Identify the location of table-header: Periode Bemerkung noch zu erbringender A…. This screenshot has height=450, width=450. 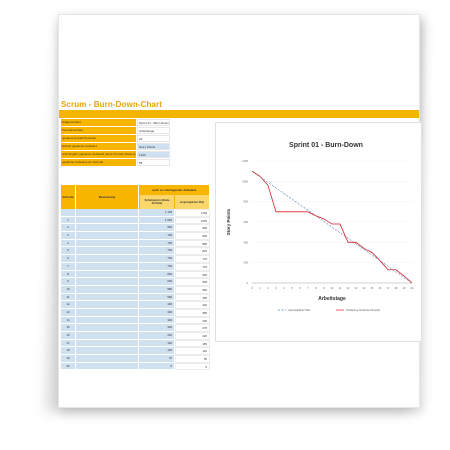
(136, 197).